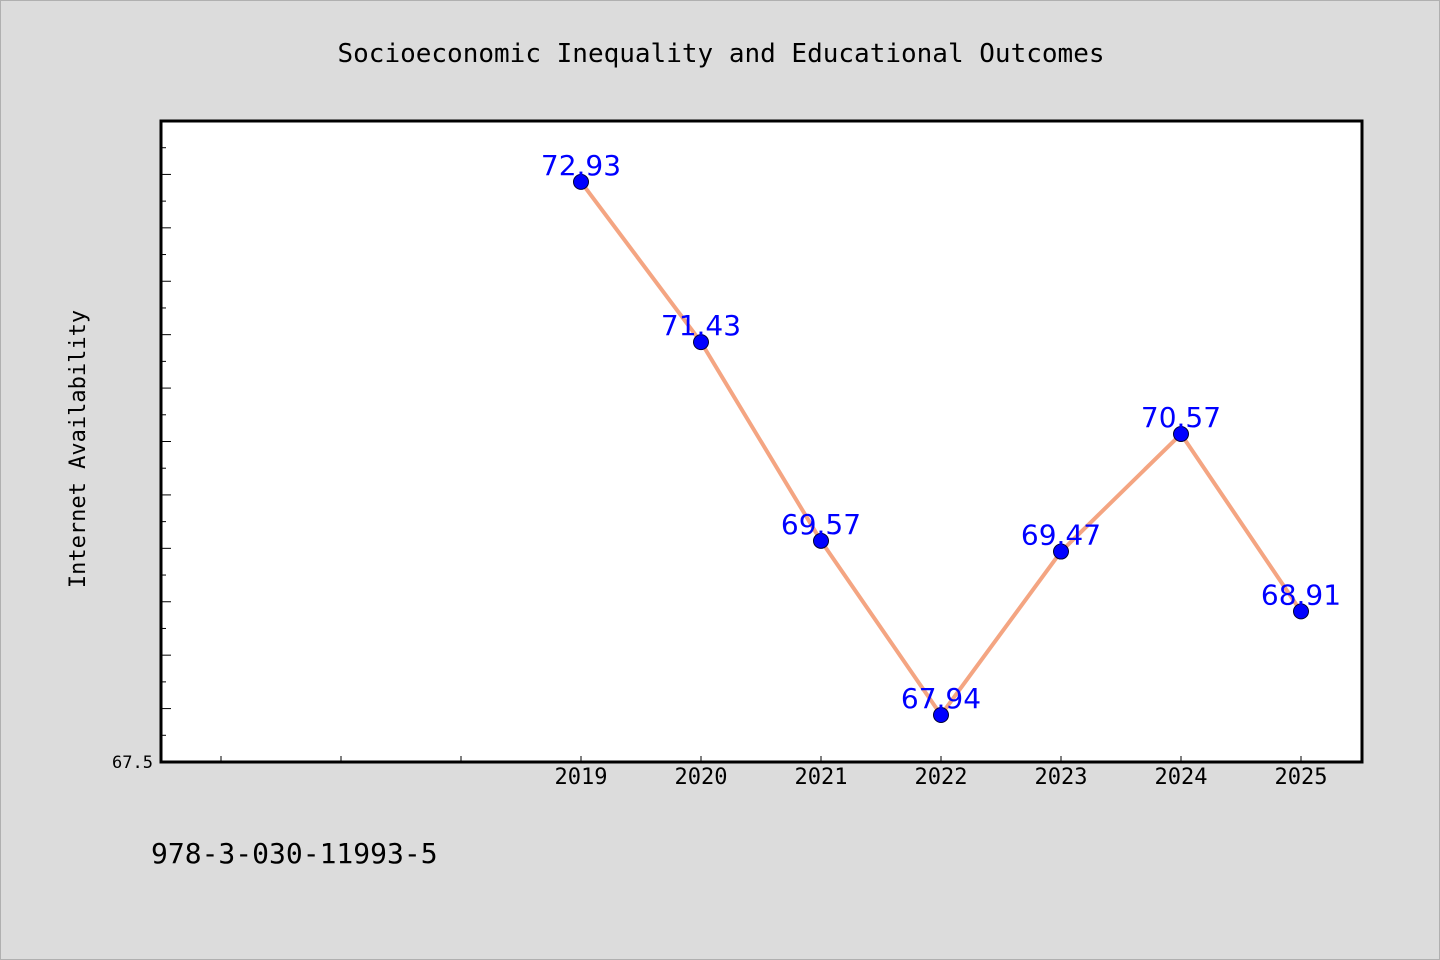 This screenshot has height=960, width=1440. Describe the element at coordinates (294, 853) in the screenshot. I see `isbn-text: 978-3-030-11993-5` at that location.